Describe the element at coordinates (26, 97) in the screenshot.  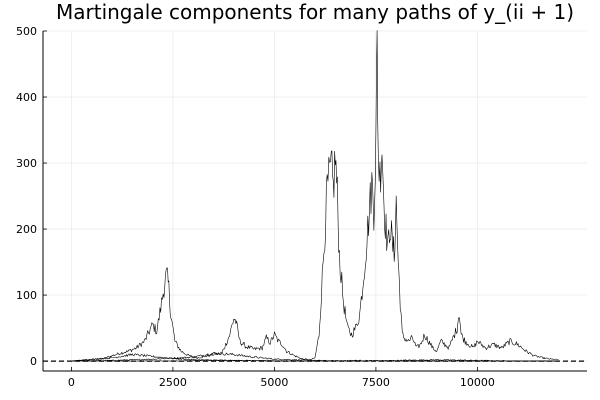
I see `y-tick-label: 400` at that location.